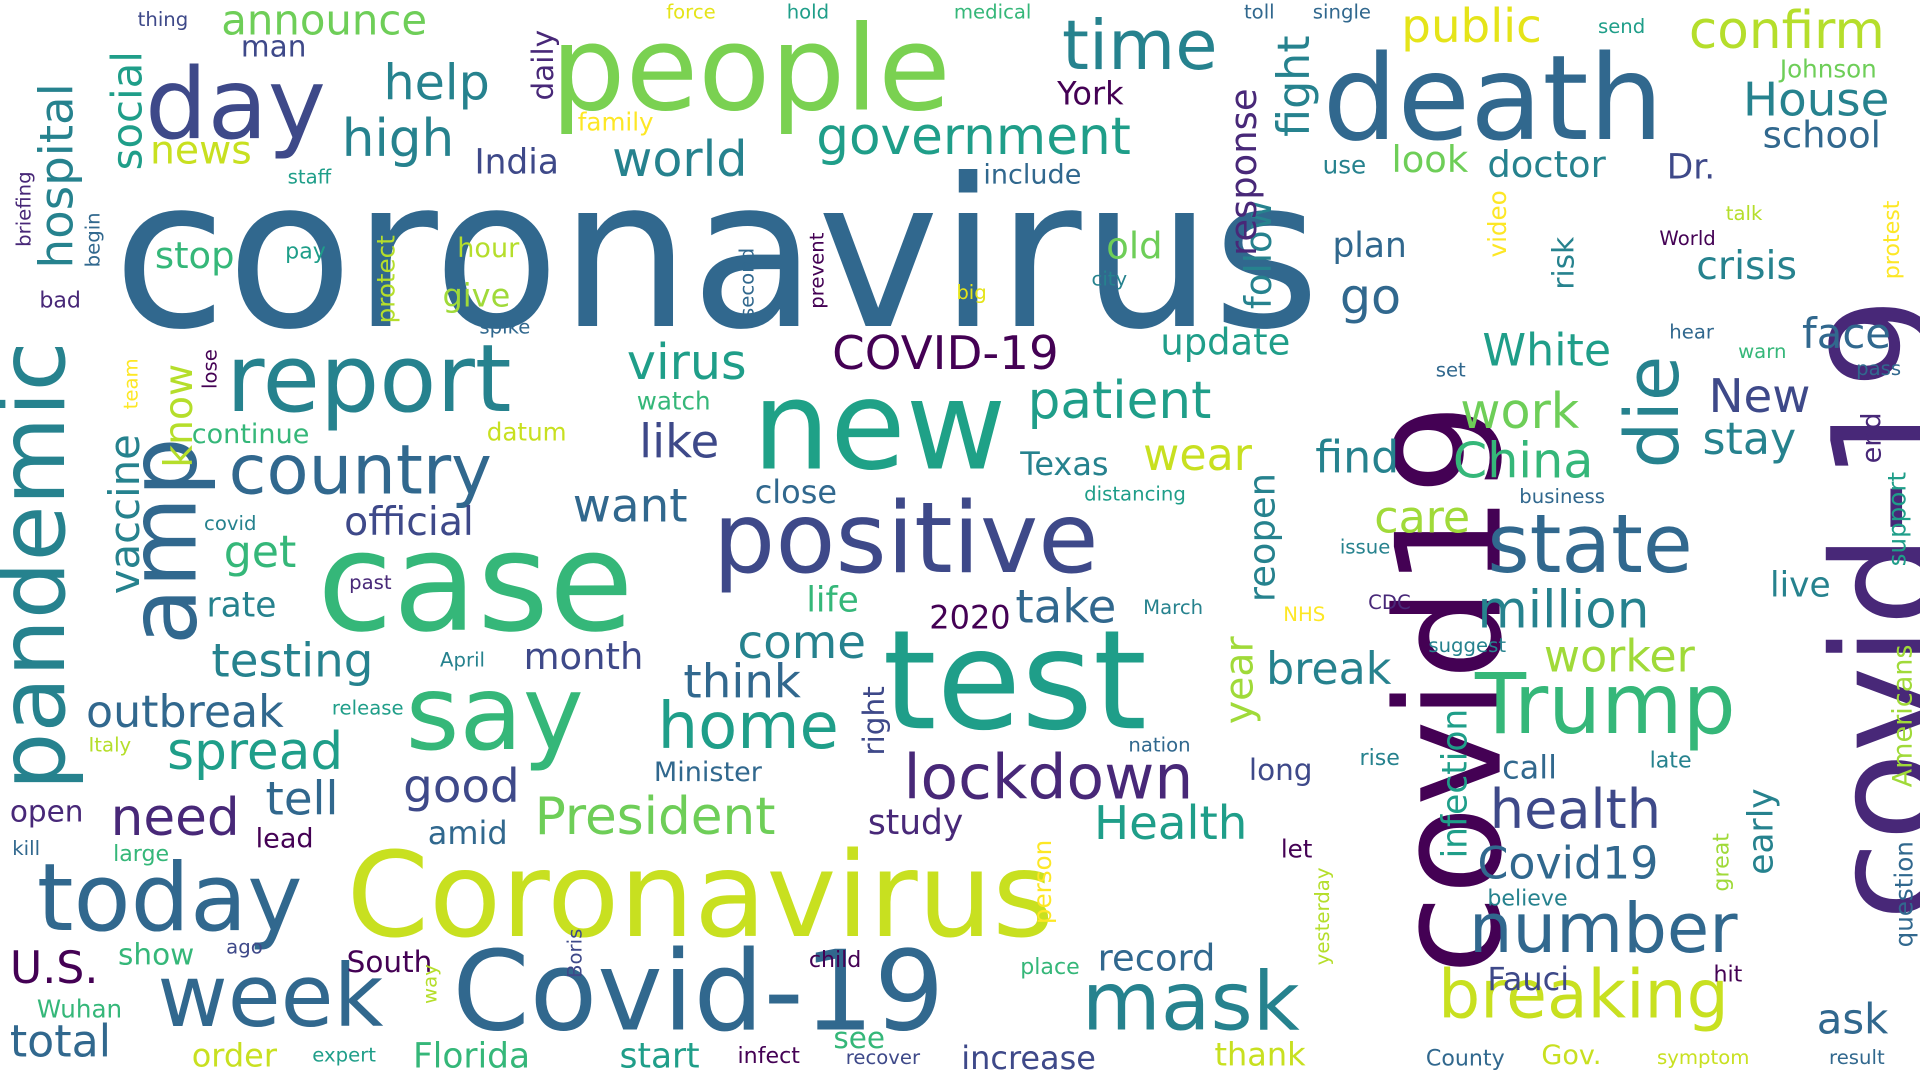 The width and height of the screenshot is (1920, 1080). Describe the element at coordinates (494, 713) in the screenshot. I see `cloud-word: say` at that location.